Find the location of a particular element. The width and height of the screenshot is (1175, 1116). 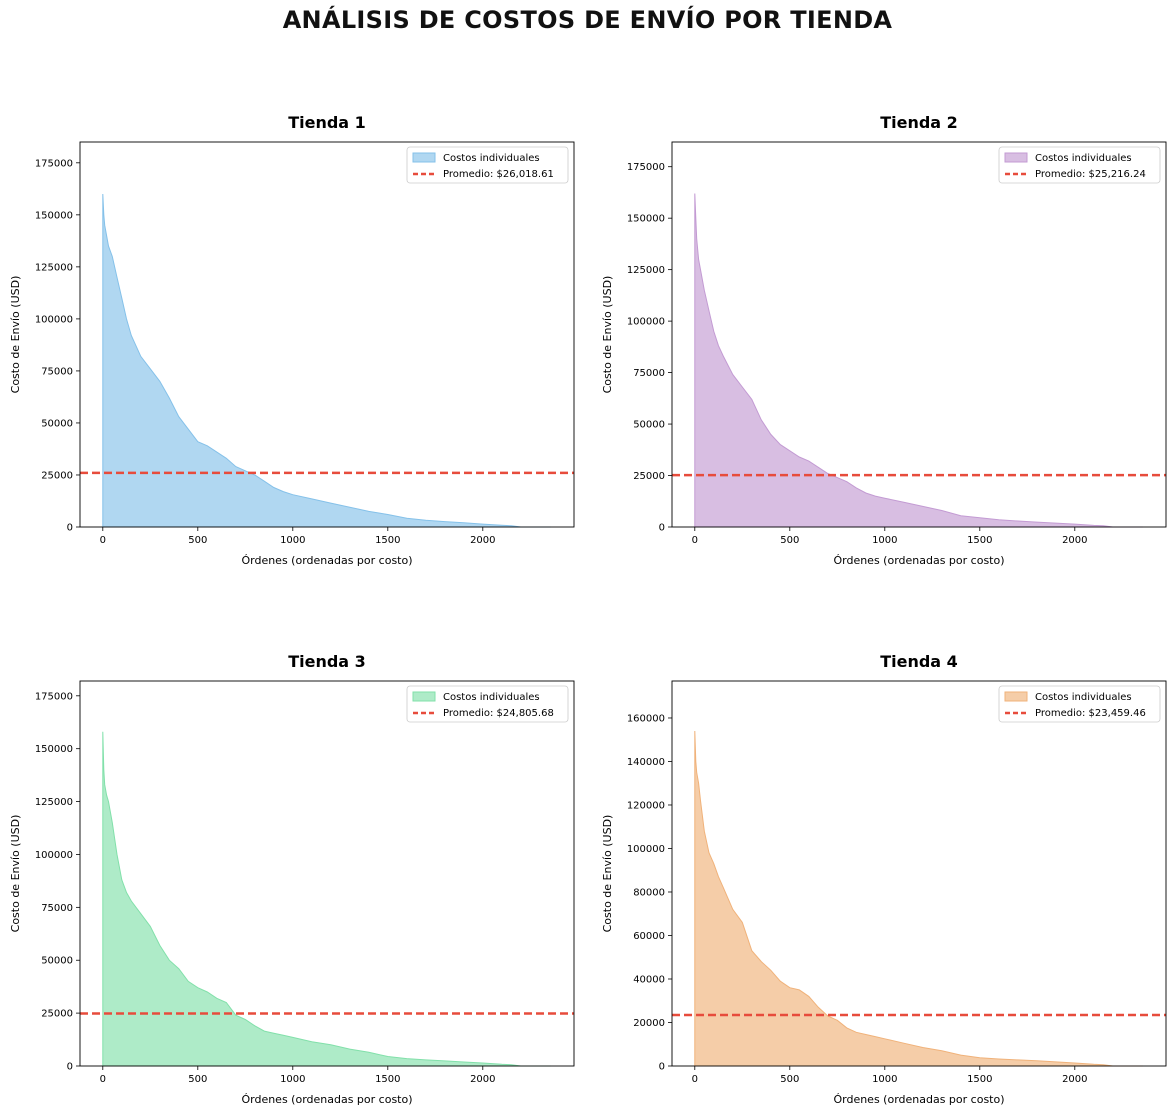

legend-label-mean: Promedio: $25,216.24 is located at coordinates (1090, 174).